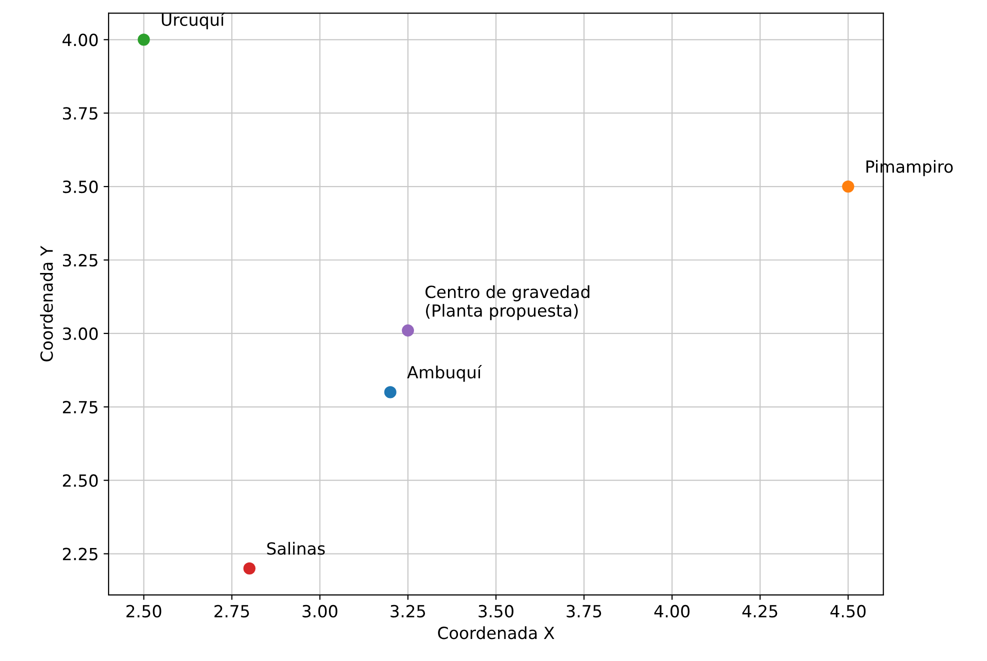 The height and width of the screenshot is (661, 987). Describe the element at coordinates (408, 611) in the screenshot. I see `x-tick-label: 3.25` at that location.